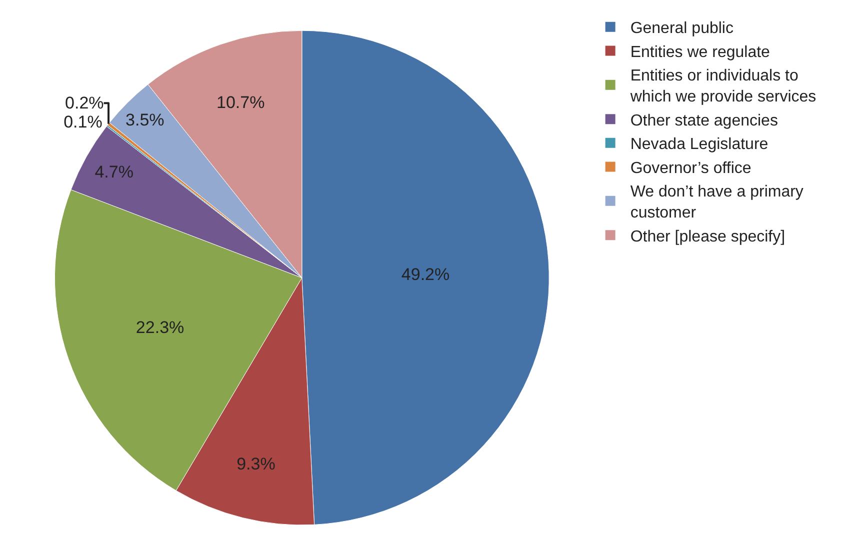 The width and height of the screenshot is (864, 535). I want to click on legend-label: Nevada Legislature, so click(699, 145).